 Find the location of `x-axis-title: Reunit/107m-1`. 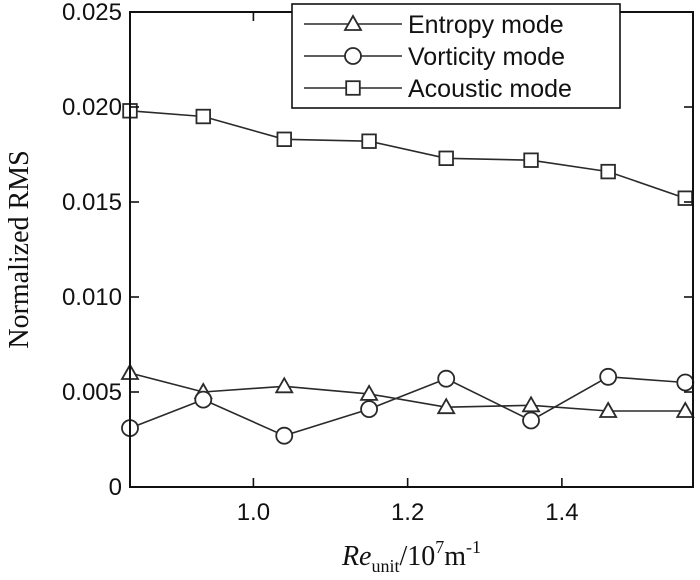

x-axis-title: Reunit/107m-1 is located at coordinates (411, 556).